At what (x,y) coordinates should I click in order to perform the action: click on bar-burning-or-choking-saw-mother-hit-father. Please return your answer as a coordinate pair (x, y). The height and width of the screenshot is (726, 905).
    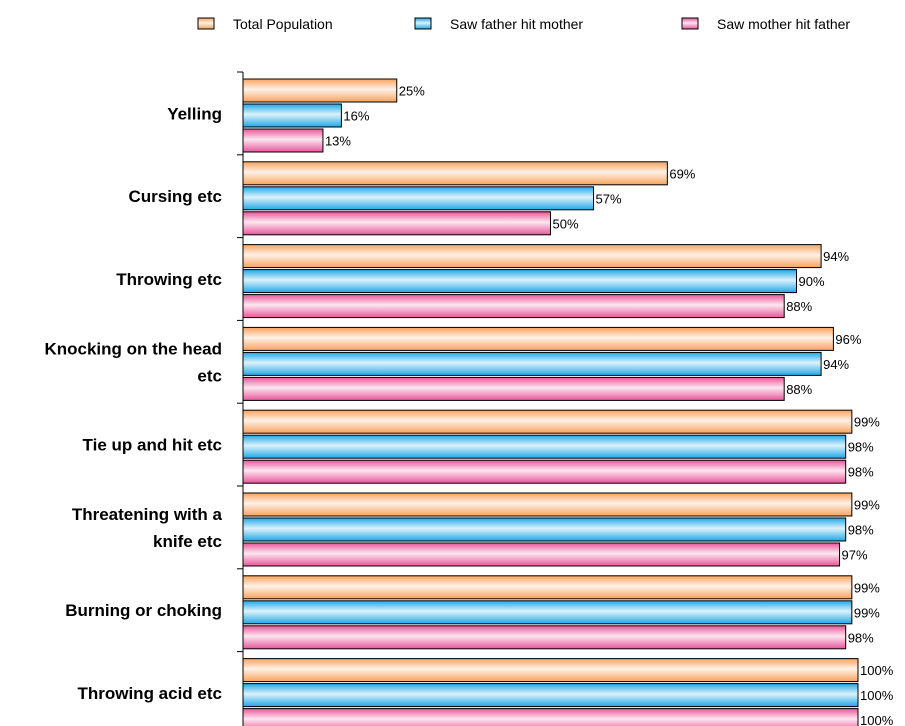
    Looking at the image, I should click on (544, 637).